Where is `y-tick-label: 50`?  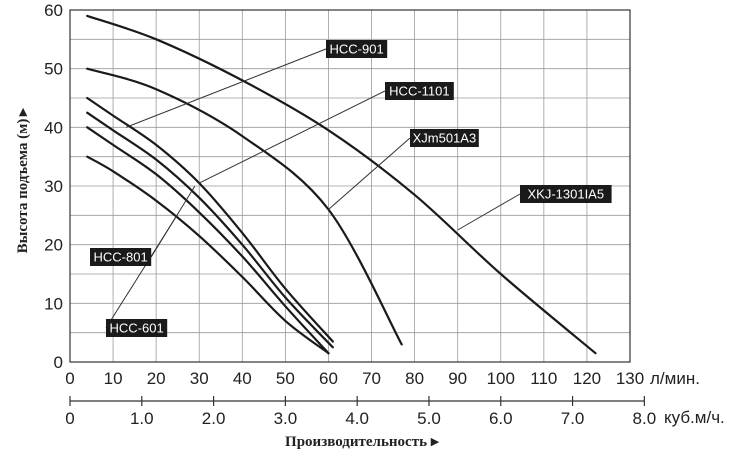
y-tick-label: 50 is located at coordinates (53, 69).